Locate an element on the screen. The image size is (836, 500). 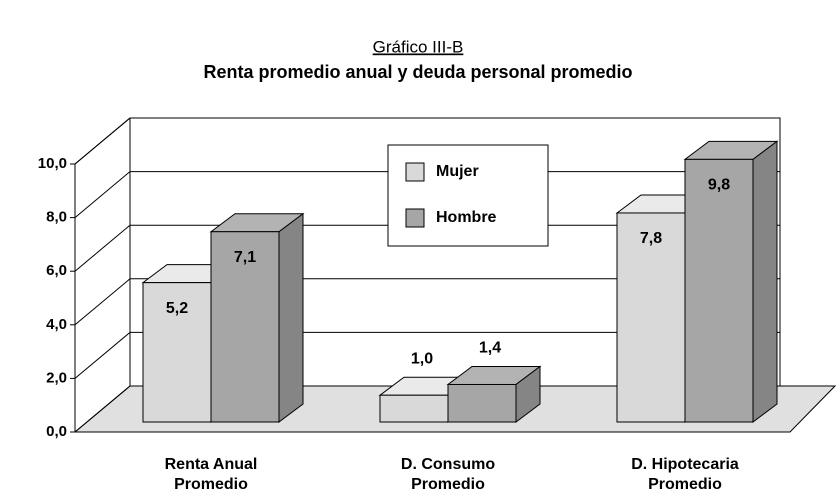
x-tick-label: D. Hipotecaria is located at coordinates (685, 464).